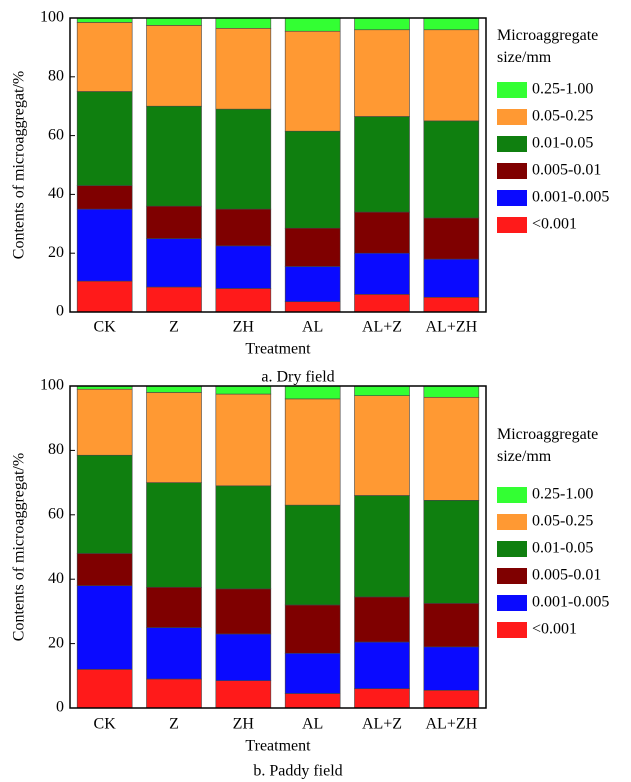  What do you see at coordinates (60, 707) in the screenshot?
I see `y-tick-label: 0` at bounding box center [60, 707].